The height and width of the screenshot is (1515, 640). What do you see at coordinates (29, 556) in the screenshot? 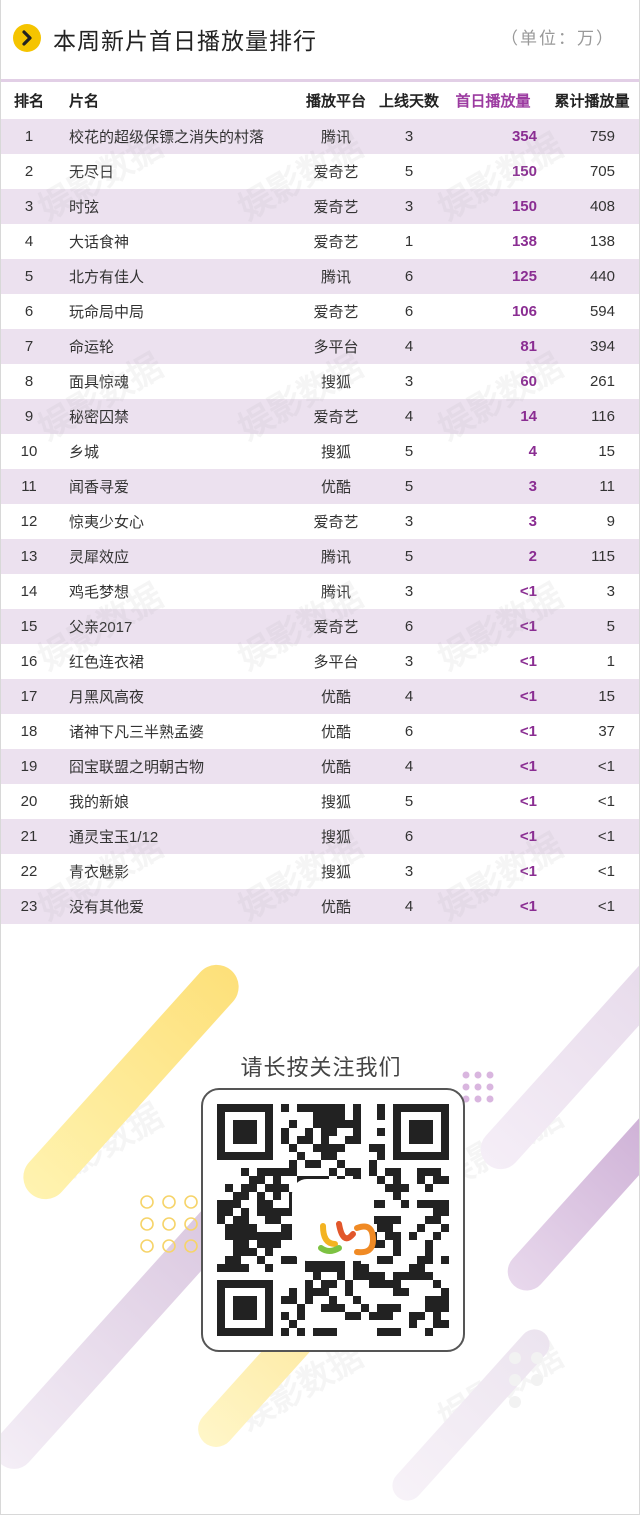
I see `rank-cell: 13` at bounding box center [29, 556].